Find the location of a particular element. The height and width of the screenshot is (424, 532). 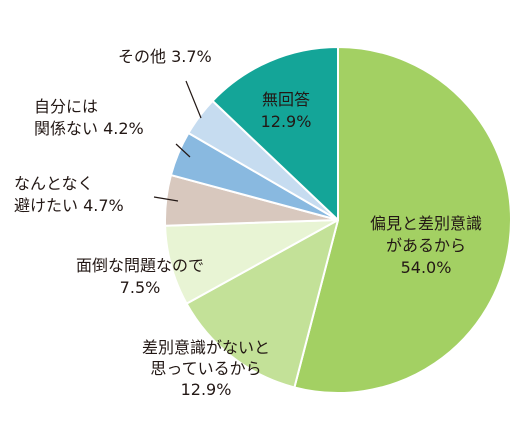

slice-label-line: があるから is located at coordinates (426, 245).